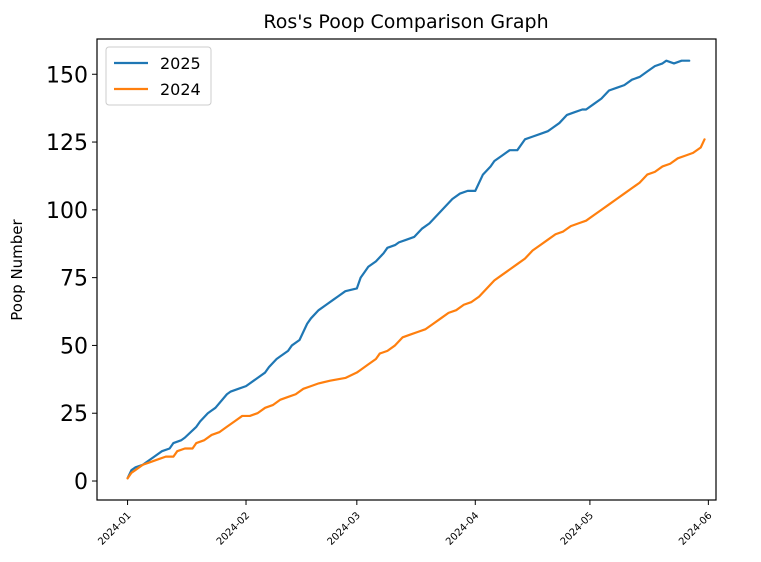 The height and width of the screenshot is (562, 761). I want to click on x-tick-label: 2024-05, so click(577, 528).